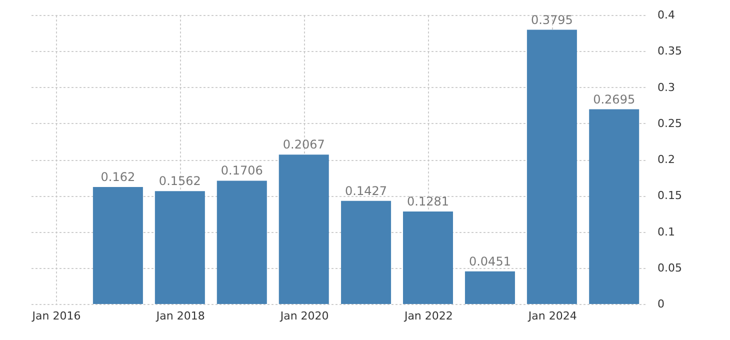 Image resolution: width=730 pixels, height=340 pixels. Describe the element at coordinates (179, 181) in the screenshot. I see `data-label: 0.1562` at that location.